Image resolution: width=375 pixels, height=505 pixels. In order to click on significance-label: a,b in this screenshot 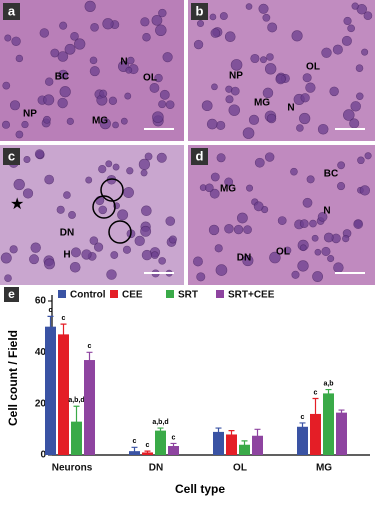, I will do `click(328, 383)`.